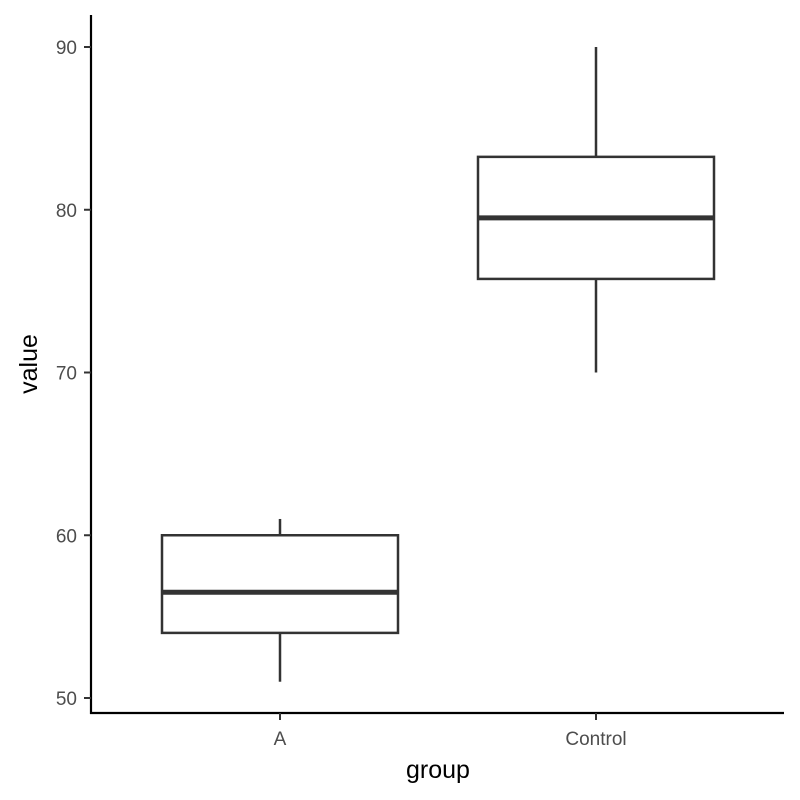 The image size is (800, 800). Describe the element at coordinates (29, 364) in the screenshot. I see `y-axis-title: value` at that location.